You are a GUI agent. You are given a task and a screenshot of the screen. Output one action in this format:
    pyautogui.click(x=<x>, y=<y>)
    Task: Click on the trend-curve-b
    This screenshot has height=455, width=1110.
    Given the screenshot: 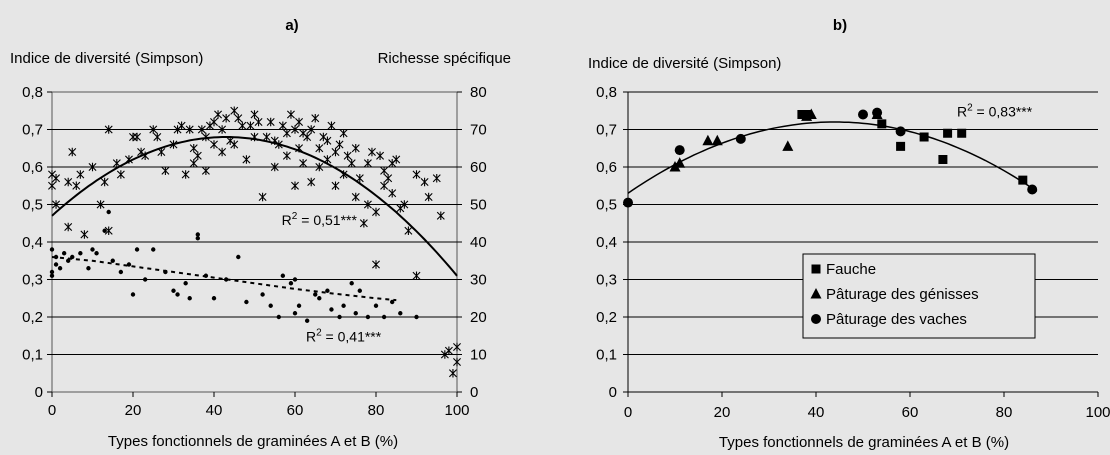 What is the action you would take?
    pyautogui.click(x=832, y=157)
    